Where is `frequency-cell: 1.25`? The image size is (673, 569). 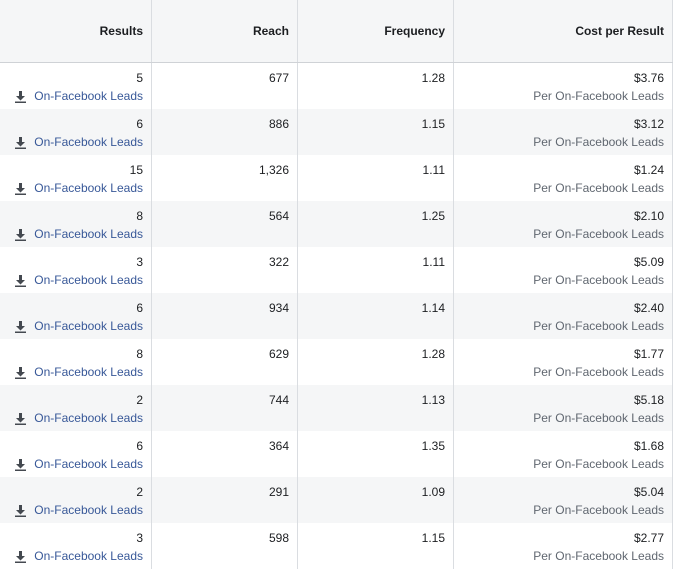 frequency-cell: 1.25 is located at coordinates (376, 224).